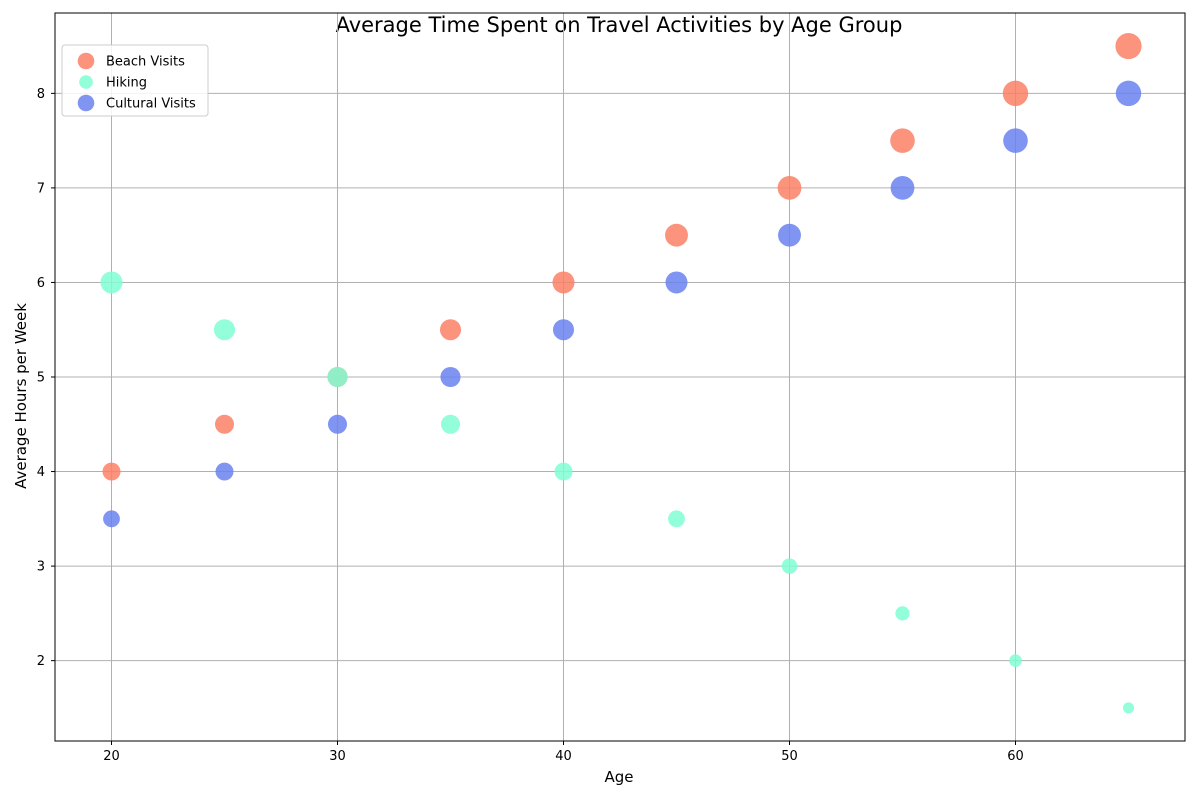 The image size is (1200, 800). Describe the element at coordinates (111, 756) in the screenshot. I see `x-tick-label: 20` at that location.